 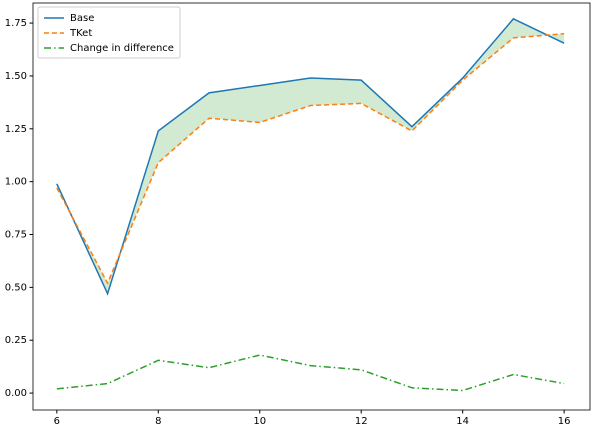 What do you see at coordinates (16, 23) in the screenshot?
I see `y-tick-label: 1.75` at bounding box center [16, 23].